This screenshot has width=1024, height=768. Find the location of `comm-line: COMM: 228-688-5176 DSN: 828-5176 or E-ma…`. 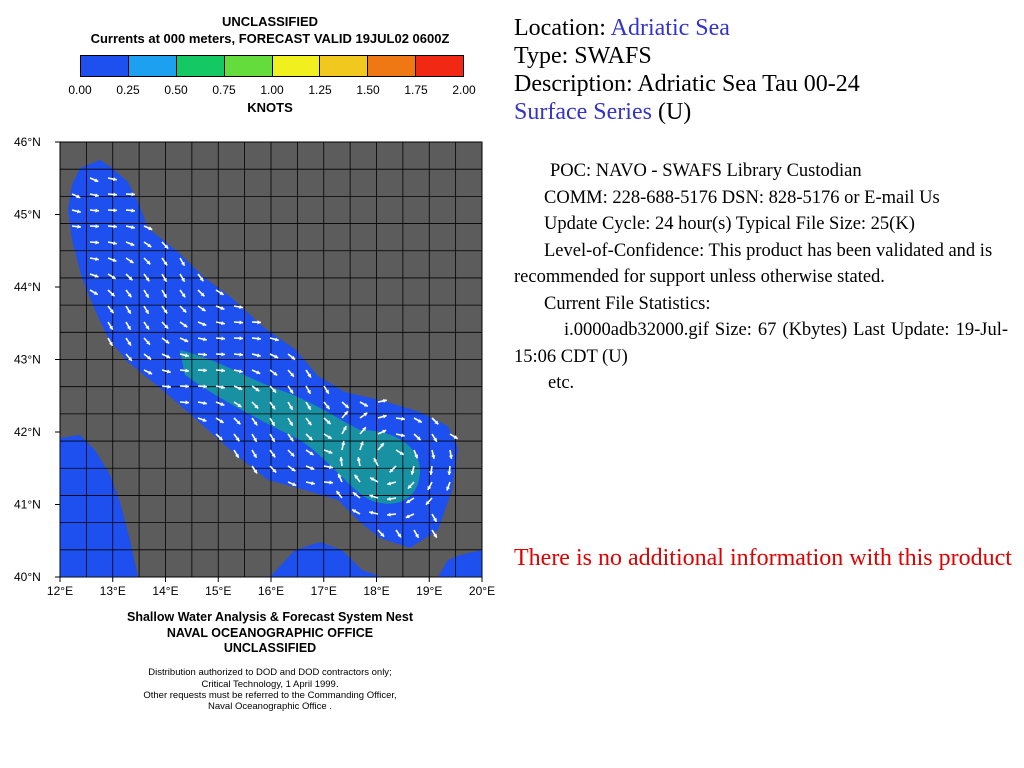

comm-line: COMM: 228-688-5176 DSN: 828-5176 or E-ma… is located at coordinates (742, 197).